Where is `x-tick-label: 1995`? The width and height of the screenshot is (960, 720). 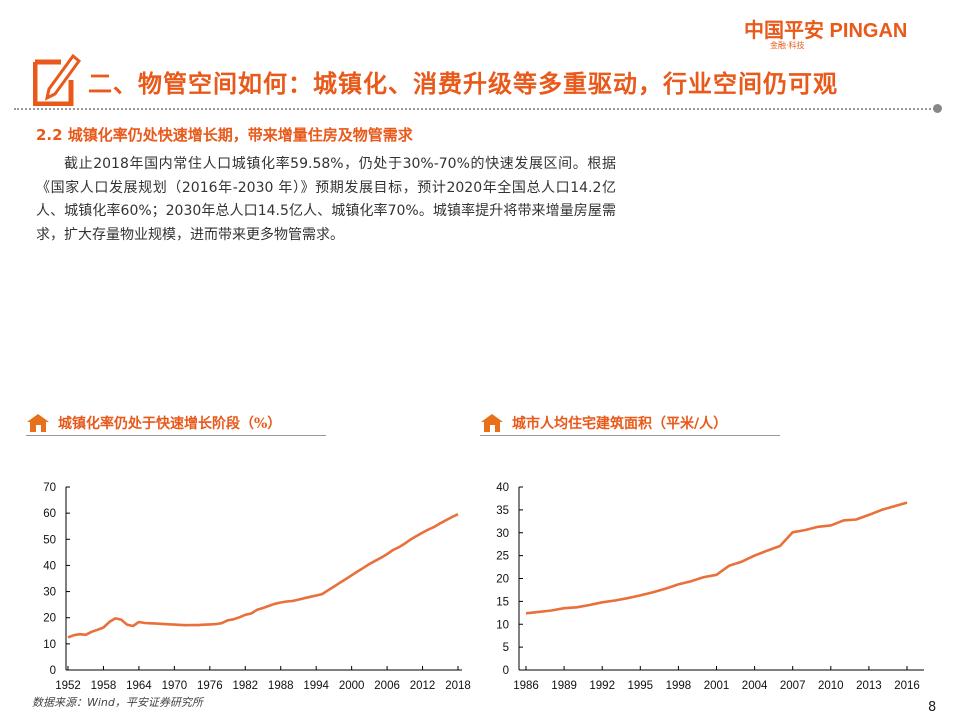
x-tick-label: 1995 is located at coordinates (641, 686).